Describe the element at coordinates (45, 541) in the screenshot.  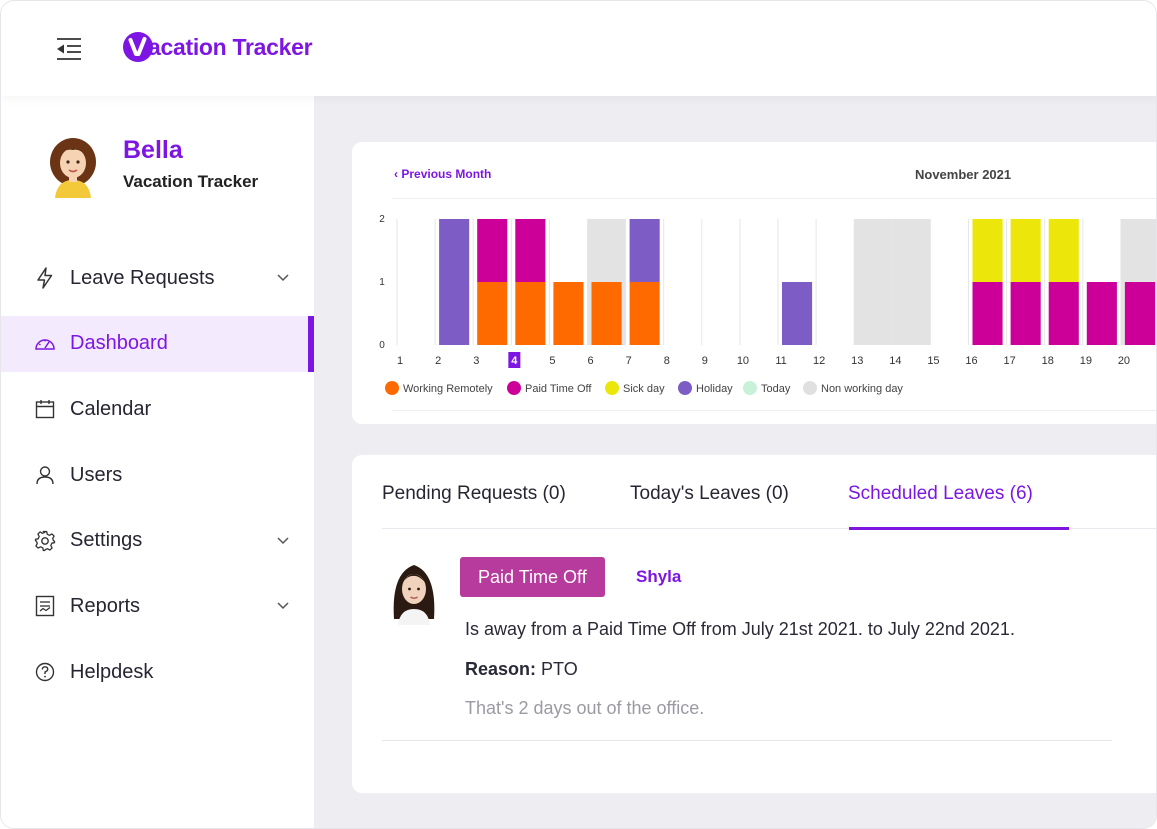
I see `gear-icon` at that location.